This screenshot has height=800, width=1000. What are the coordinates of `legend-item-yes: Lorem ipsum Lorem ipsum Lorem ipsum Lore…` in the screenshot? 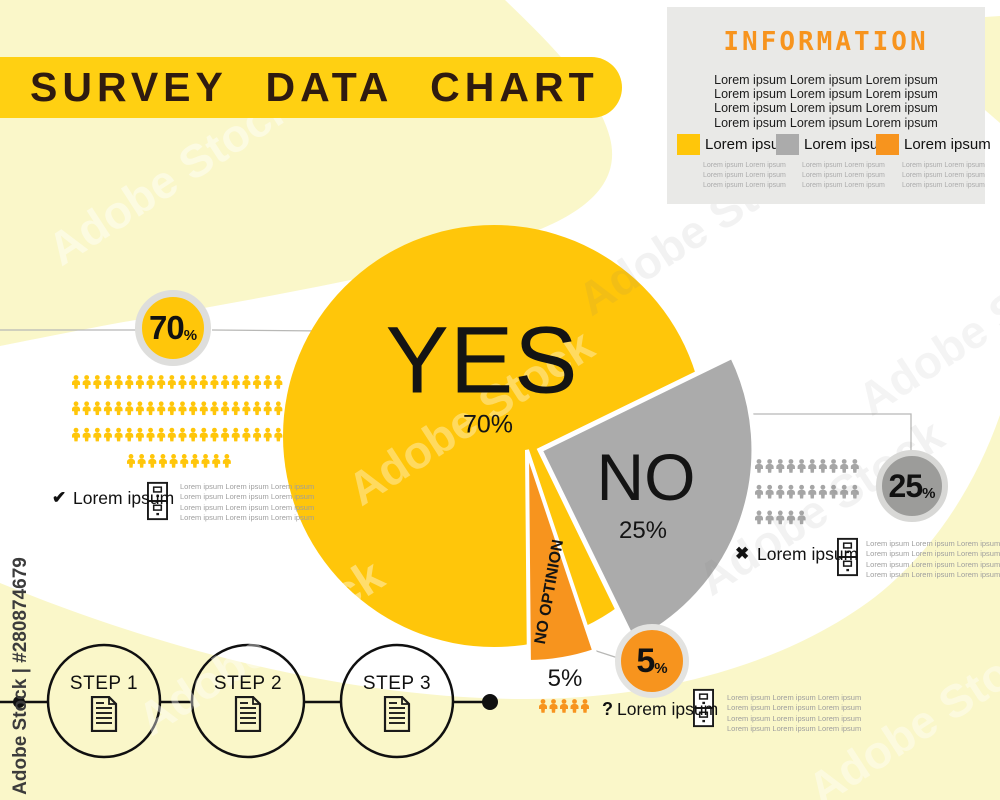 It's located at (734, 162).